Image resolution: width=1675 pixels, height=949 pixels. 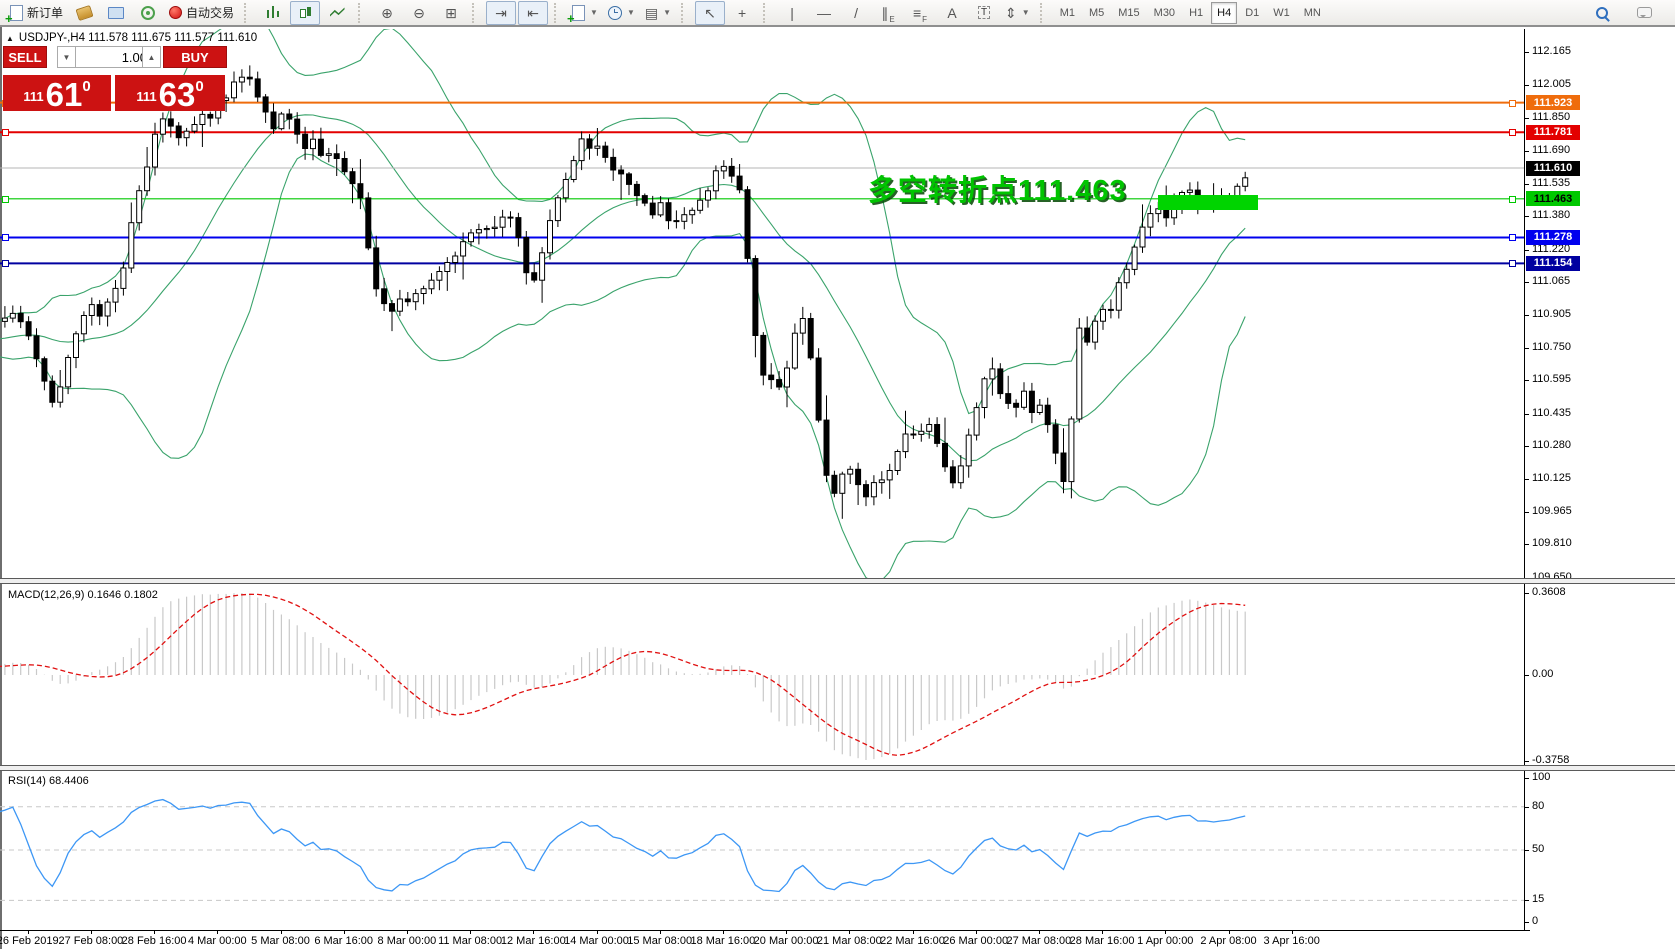 What do you see at coordinates (1553, 199) in the screenshot?
I see `price-level-badge: 111.463` at bounding box center [1553, 199].